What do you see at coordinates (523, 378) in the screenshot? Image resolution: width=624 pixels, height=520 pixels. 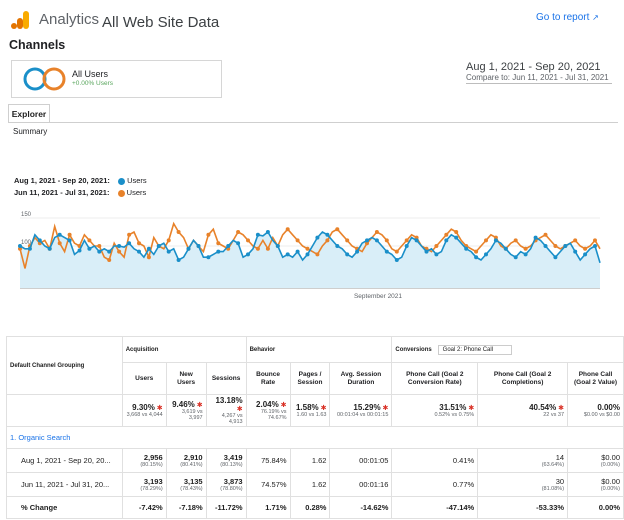 I see `column-header: Phone Call (Goal 2 Completions)` at bounding box center [523, 378].